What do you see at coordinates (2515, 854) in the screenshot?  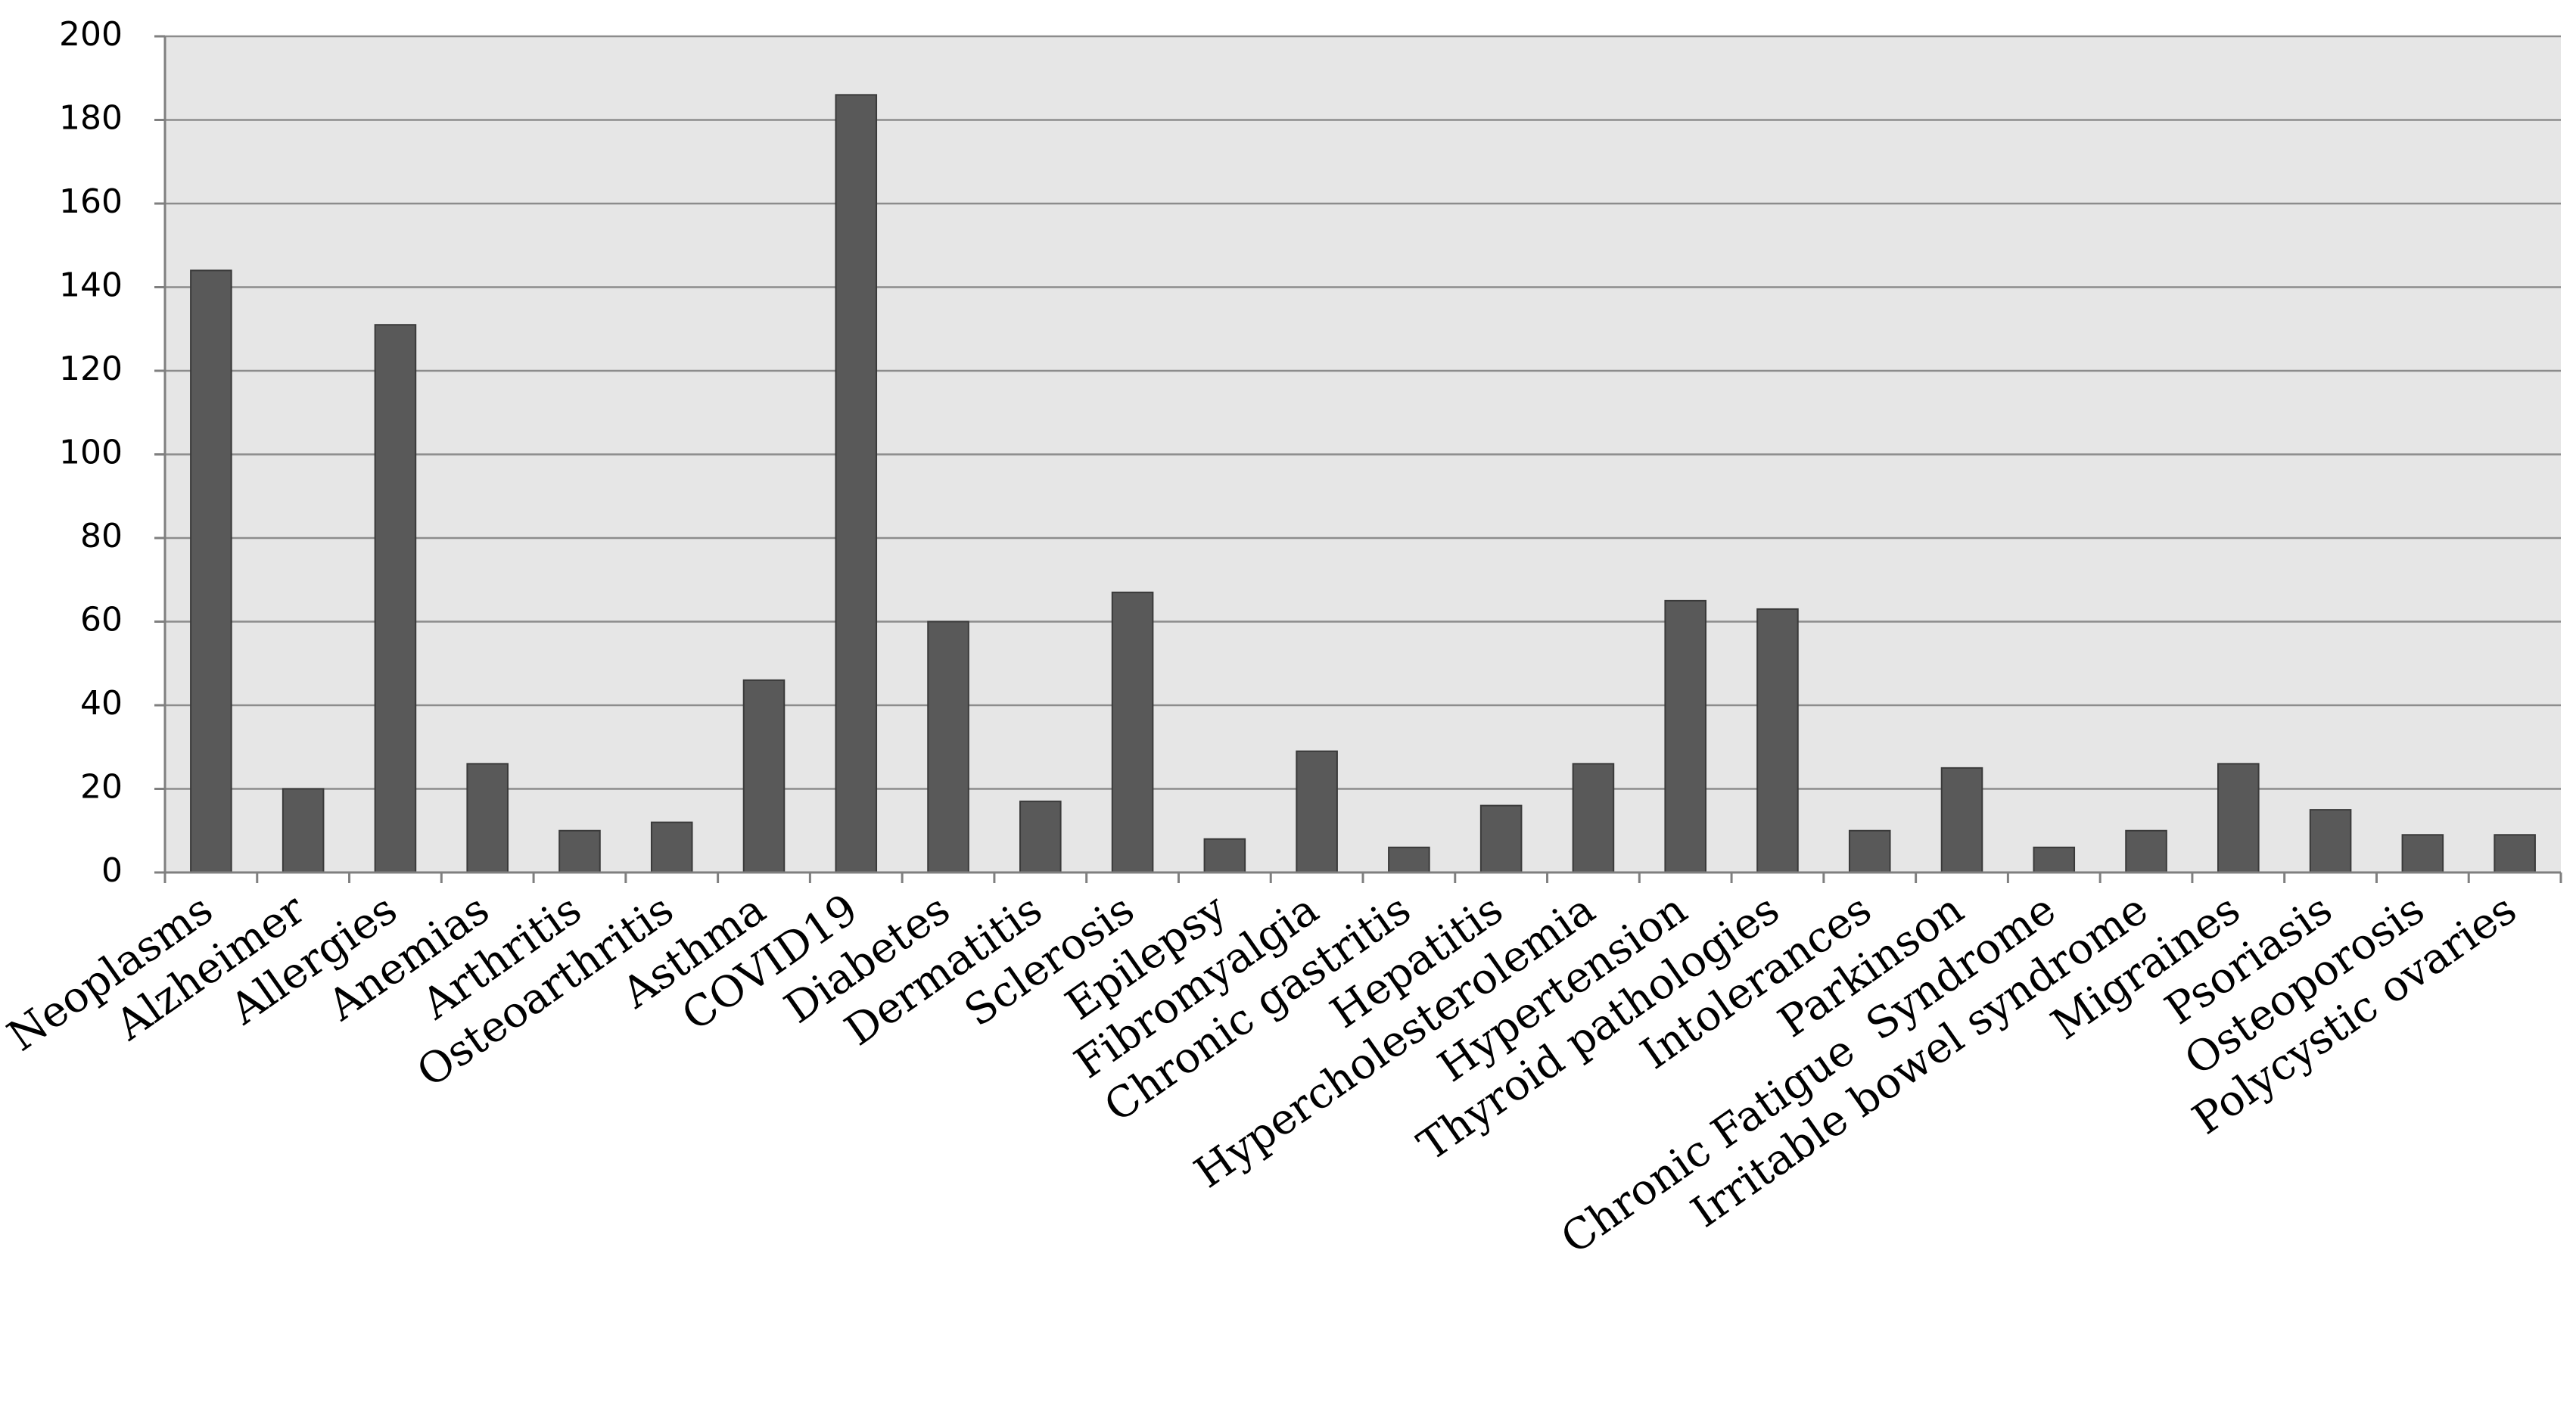 I see `bar-polycystic-ovaries` at bounding box center [2515, 854].